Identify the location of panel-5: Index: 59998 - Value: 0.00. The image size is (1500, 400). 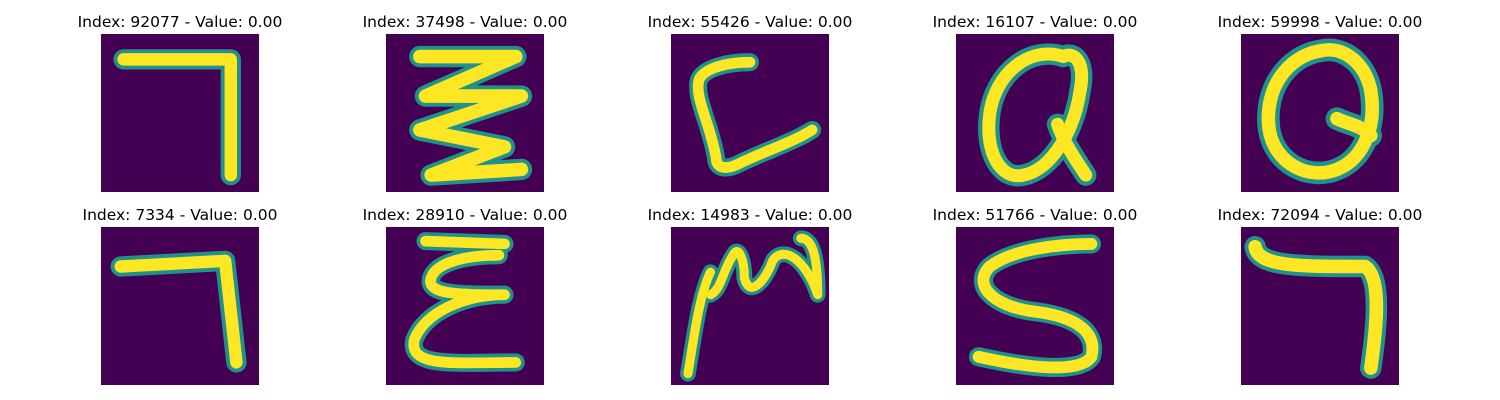
(1320, 107).